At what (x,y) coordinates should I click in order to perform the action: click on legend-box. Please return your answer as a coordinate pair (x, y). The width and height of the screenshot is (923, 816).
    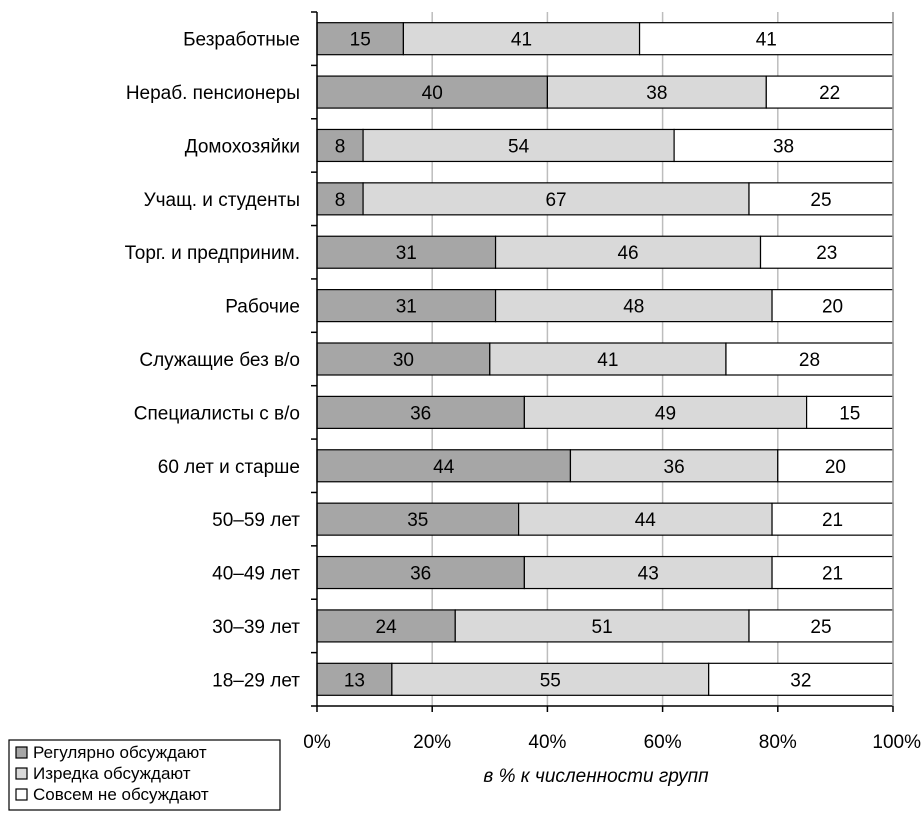
    Looking at the image, I should click on (144, 775).